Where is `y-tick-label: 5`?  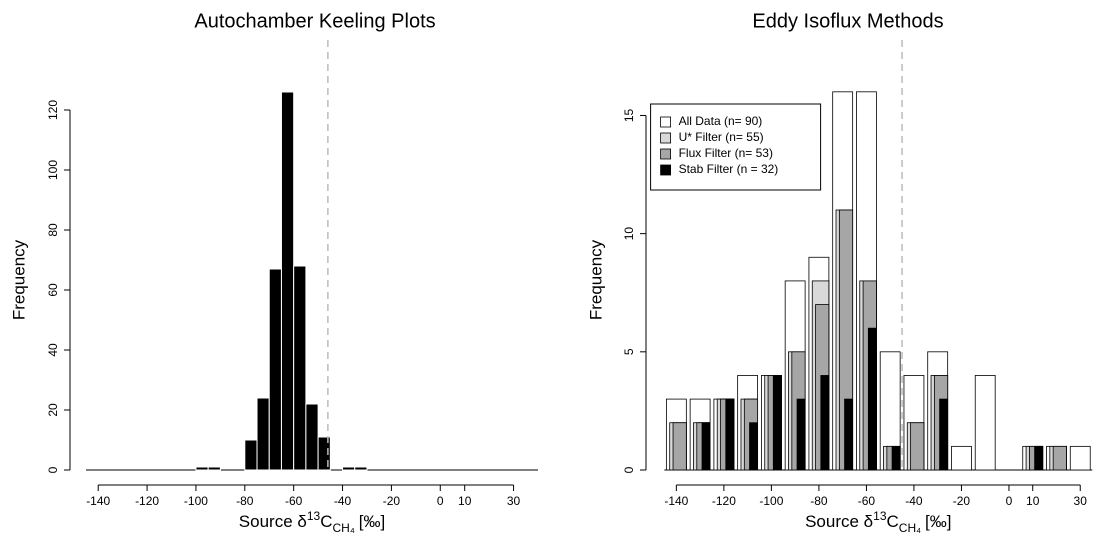
y-tick-label: 5 is located at coordinates (629, 351).